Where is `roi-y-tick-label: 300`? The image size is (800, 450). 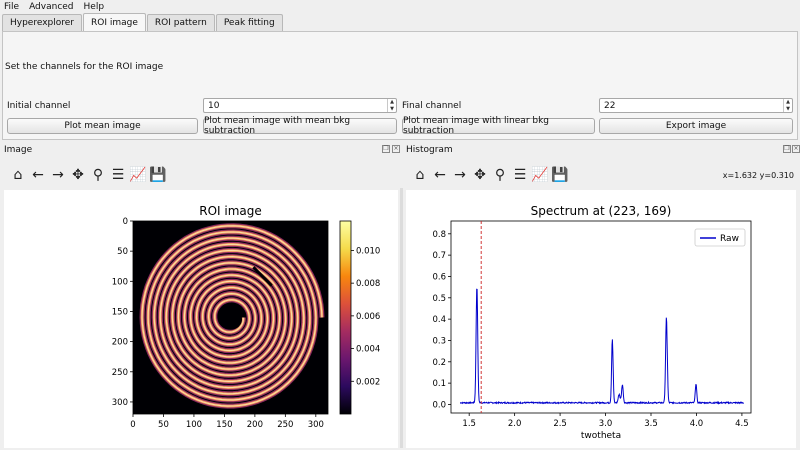 roi-y-tick-label: 300 is located at coordinates (120, 403).